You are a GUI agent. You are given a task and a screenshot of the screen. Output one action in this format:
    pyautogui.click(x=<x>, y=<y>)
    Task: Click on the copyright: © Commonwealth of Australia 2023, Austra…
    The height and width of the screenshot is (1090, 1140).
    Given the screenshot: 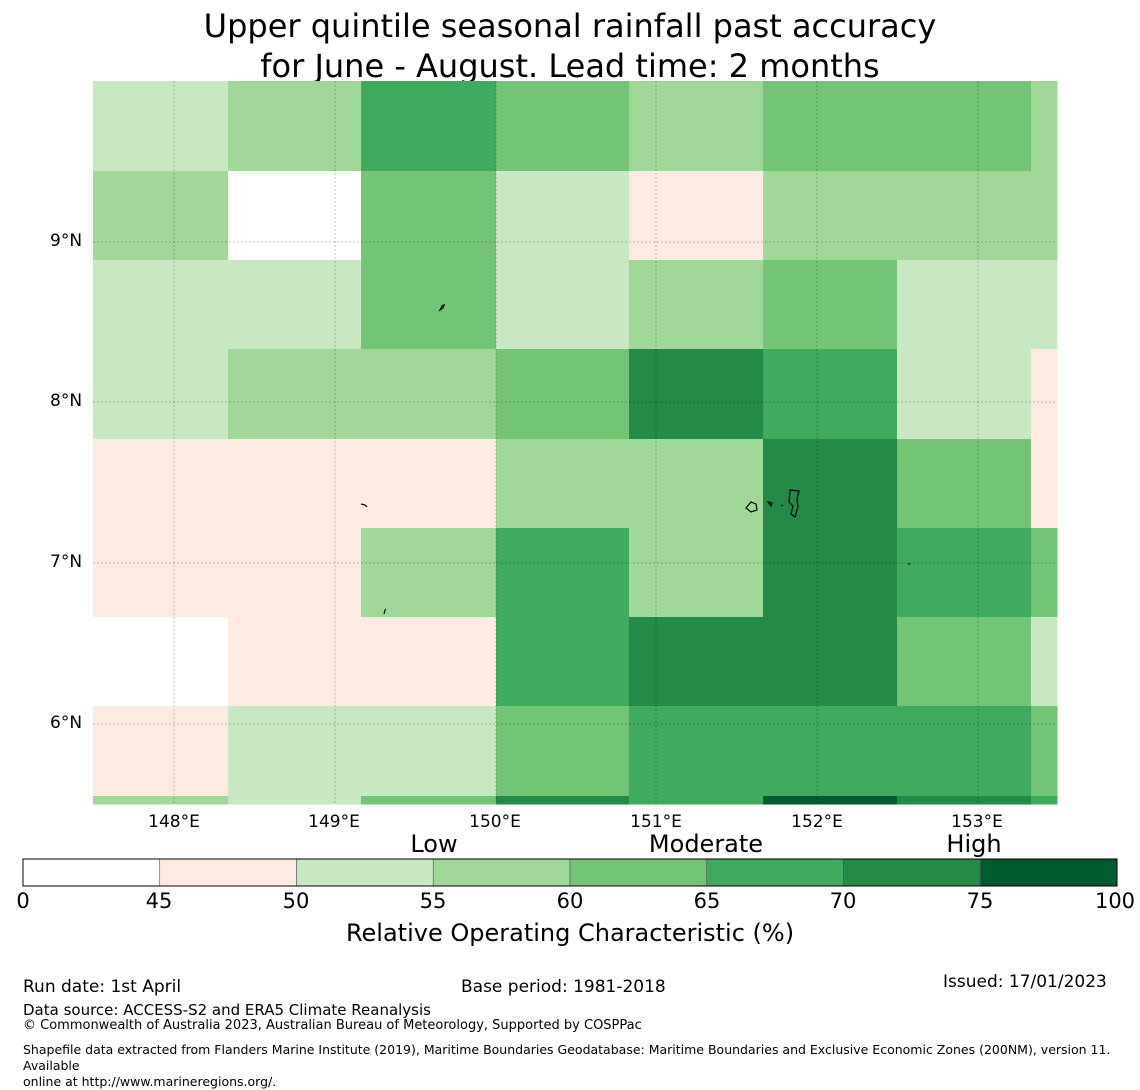 What is the action you would take?
    pyautogui.click(x=332, y=1025)
    